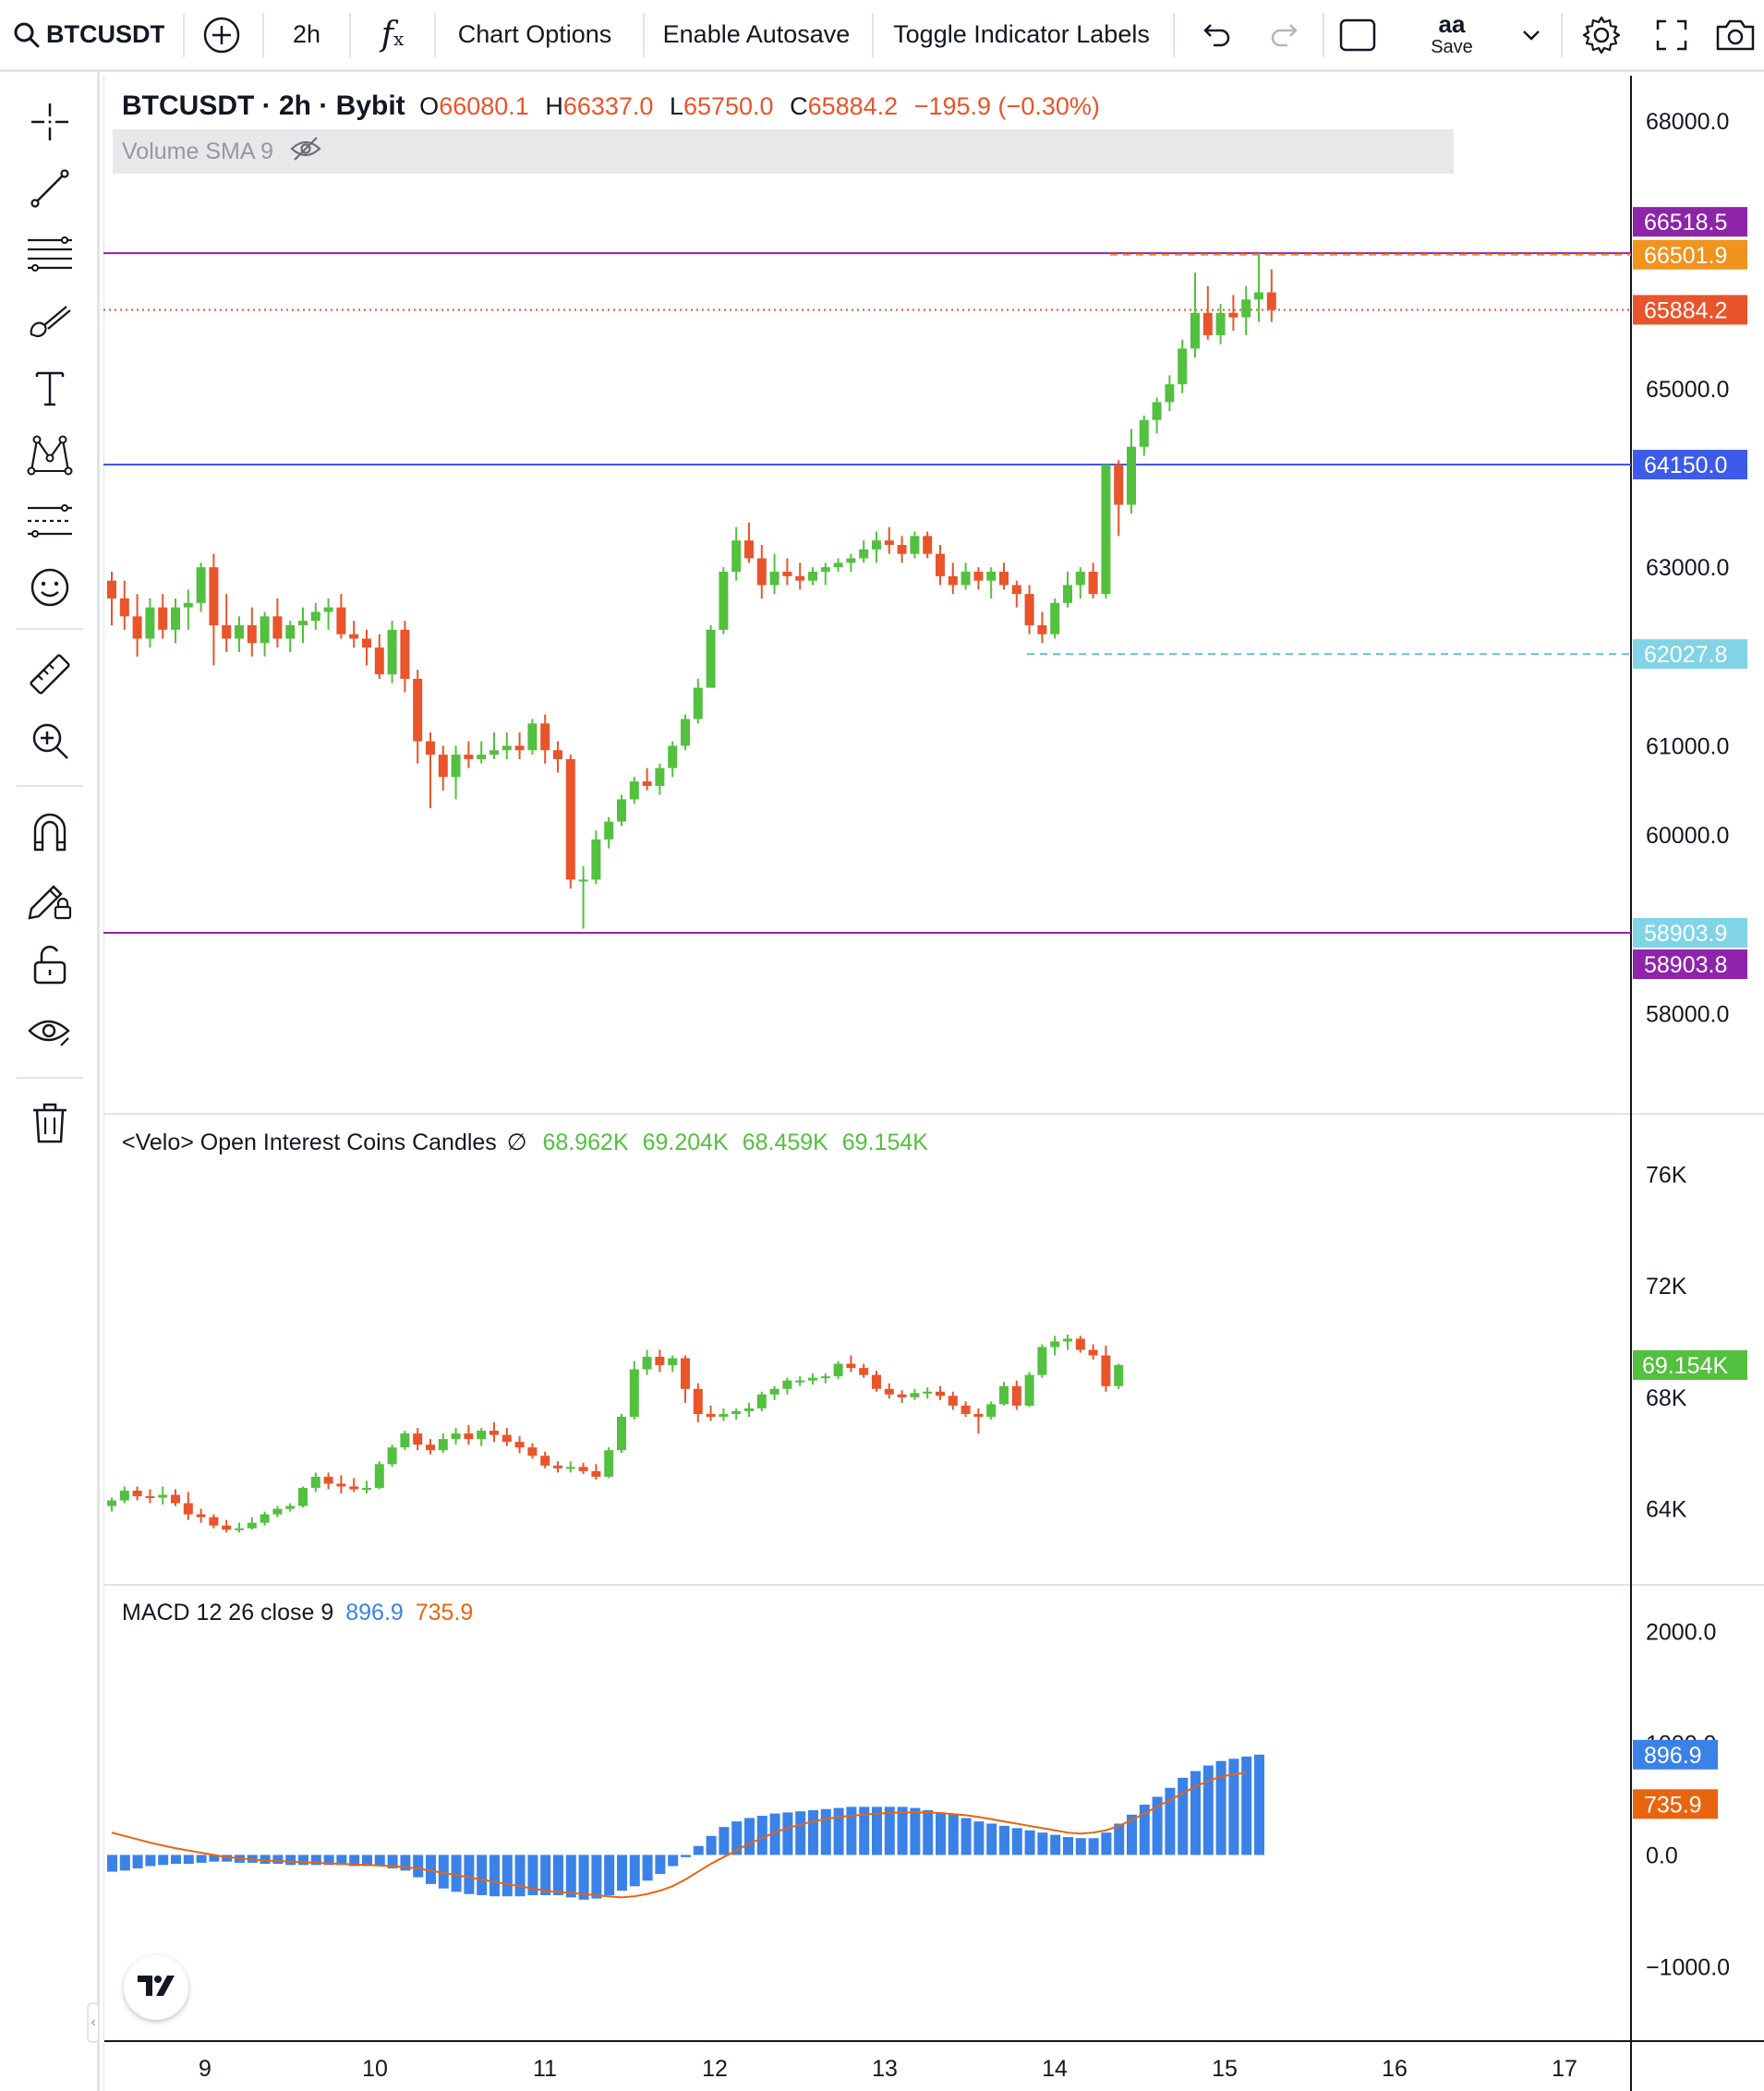 The width and height of the screenshot is (1764, 2091). What do you see at coordinates (1672, 34) in the screenshot?
I see `fullscreen-button` at bounding box center [1672, 34].